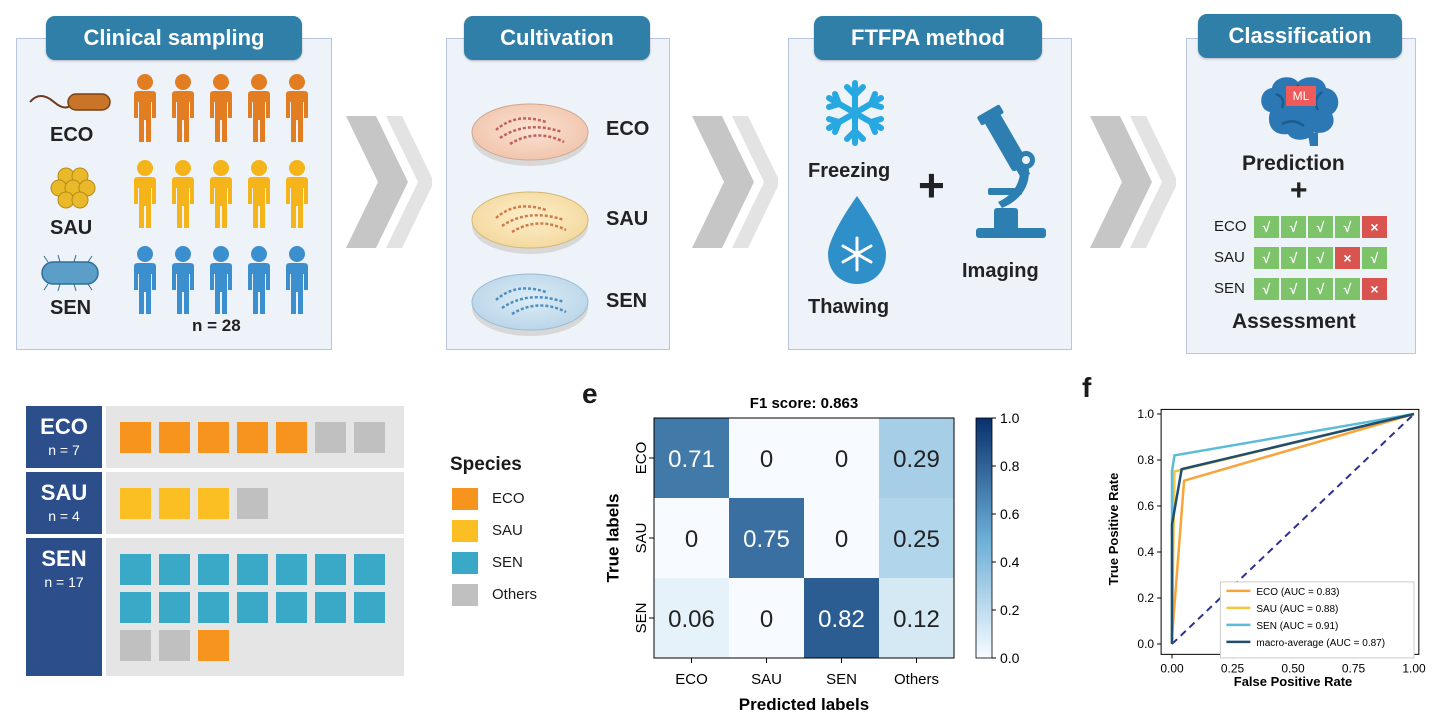 This screenshot has height=716, width=1437. Describe the element at coordinates (1229, 288) in the screenshot. I see `assessment-row-label: SEN` at that location.